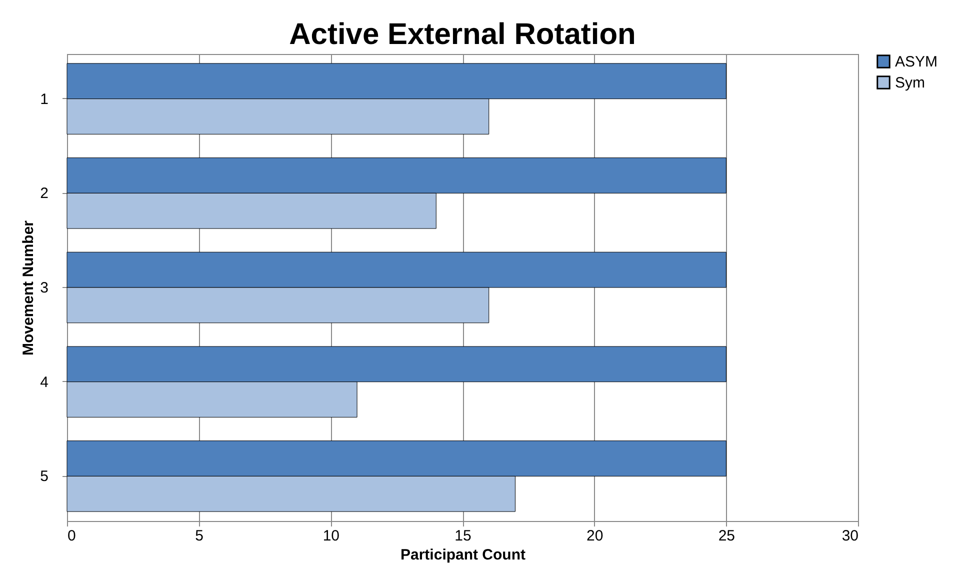 This screenshot has height=582, width=958. I want to click on x-tick-label: 5, so click(199, 536).